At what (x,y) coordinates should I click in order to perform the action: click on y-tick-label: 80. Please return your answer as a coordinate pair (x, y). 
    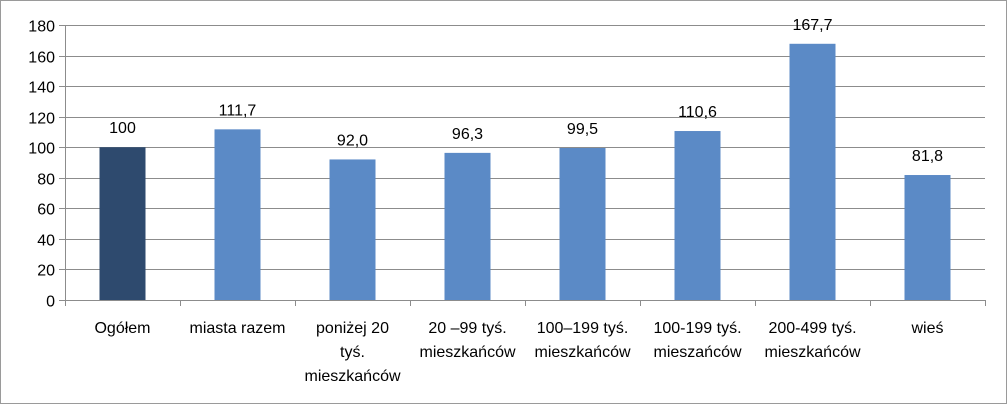
    Looking at the image, I should click on (46, 180).